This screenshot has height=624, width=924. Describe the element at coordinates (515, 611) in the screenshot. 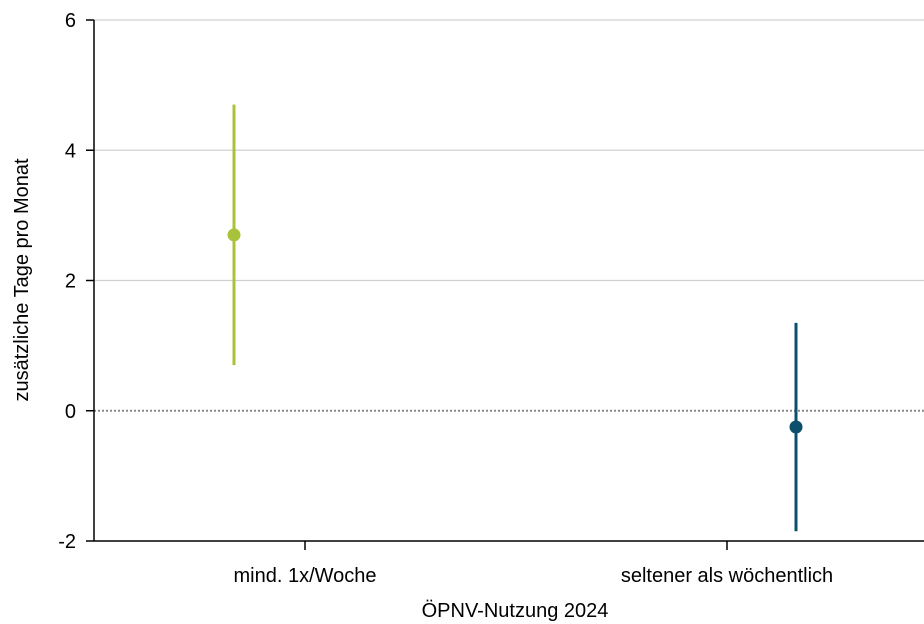

I see `x-axis-title: ÖPNV-Nutzung 2024` at that location.